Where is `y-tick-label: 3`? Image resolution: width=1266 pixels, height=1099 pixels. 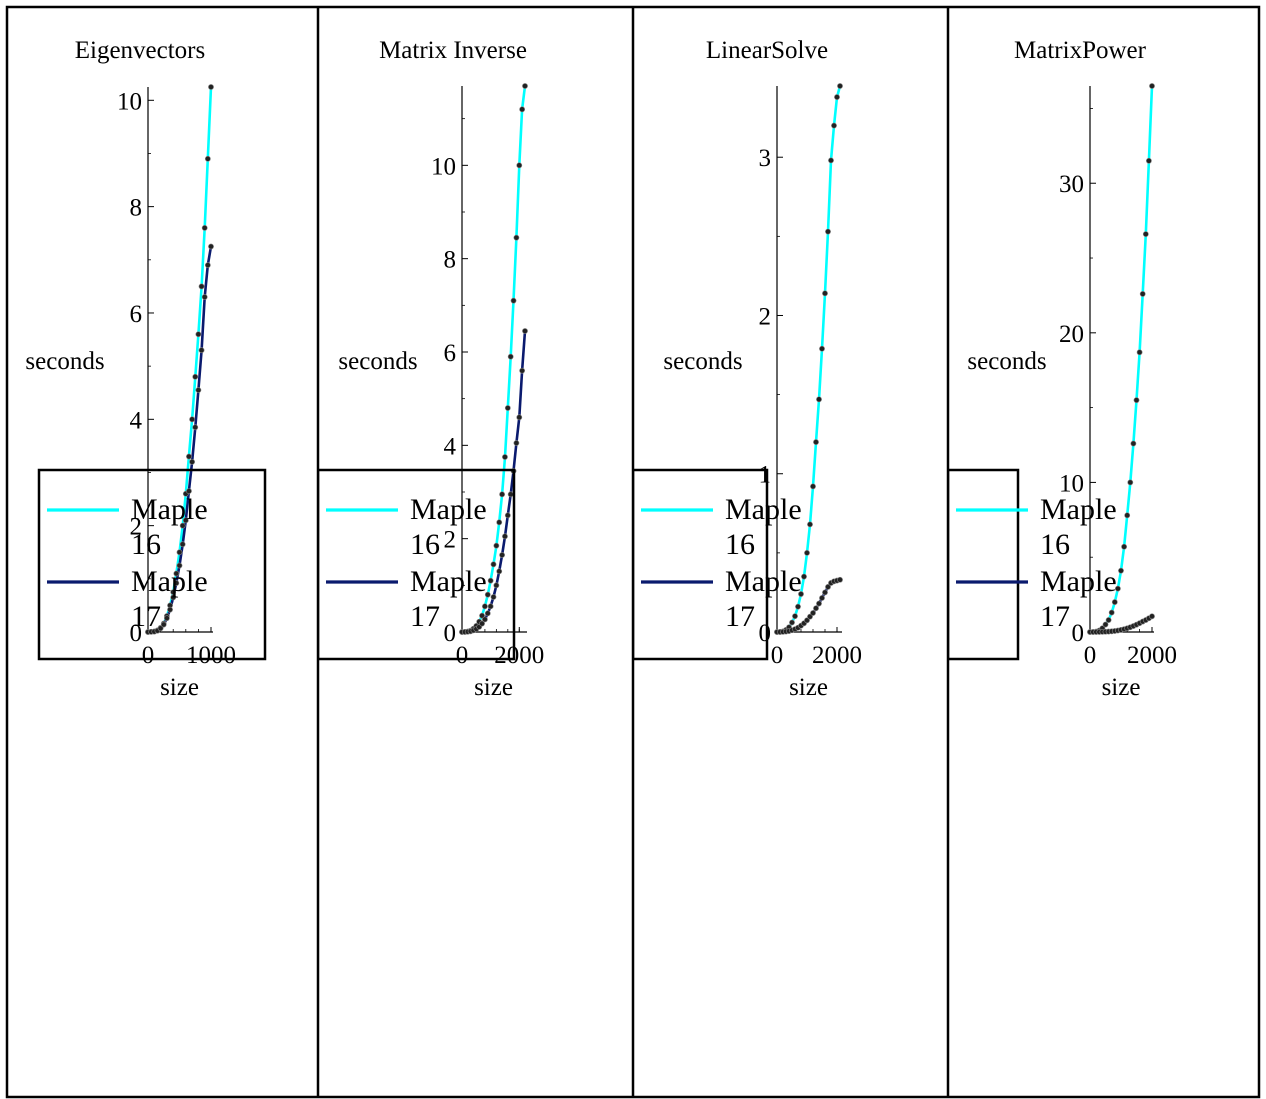 y-tick-label: 3 is located at coordinates (765, 158).